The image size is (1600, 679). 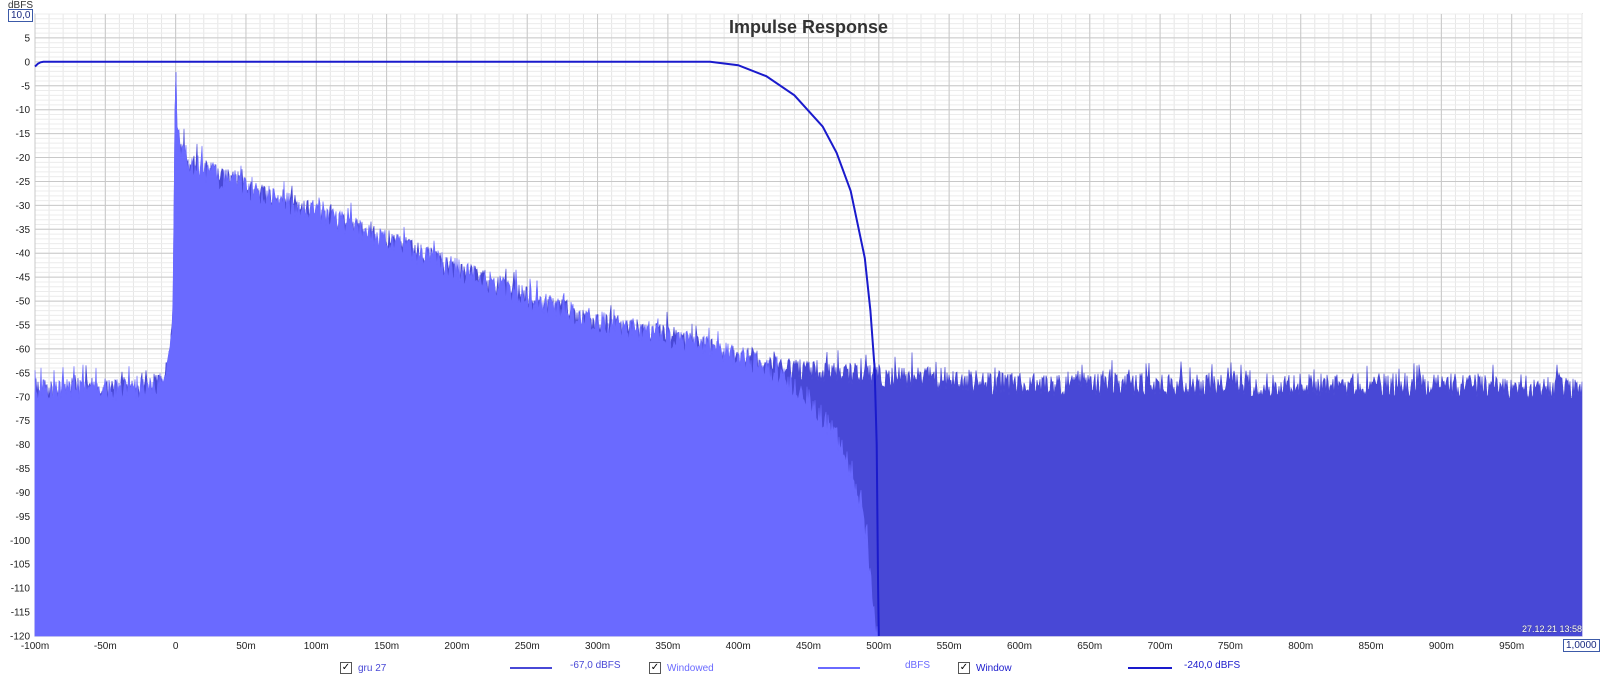 I want to click on y-tick-label: -100, so click(x=20, y=541).